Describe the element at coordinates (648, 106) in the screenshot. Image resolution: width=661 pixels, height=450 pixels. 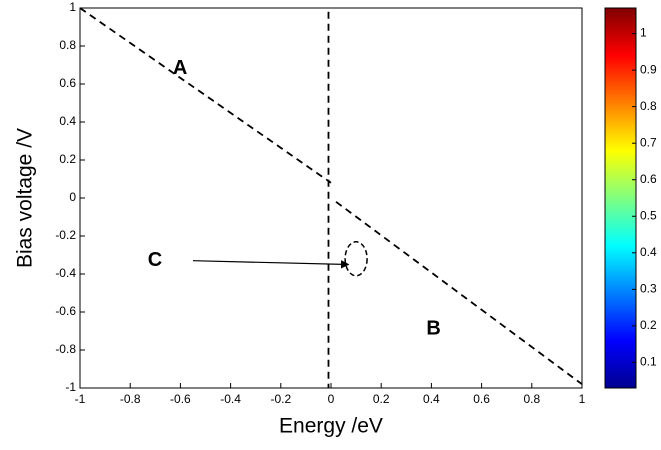
I see `colorbar-tick-label: 0.8` at that location.